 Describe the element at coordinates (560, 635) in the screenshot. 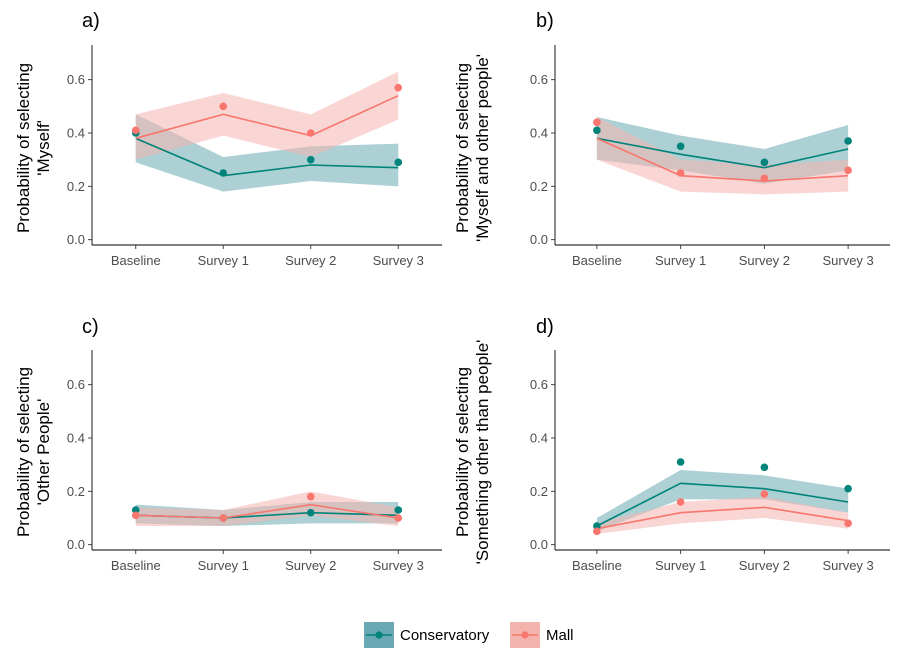

I see `legend-label-mall: Mall` at that location.